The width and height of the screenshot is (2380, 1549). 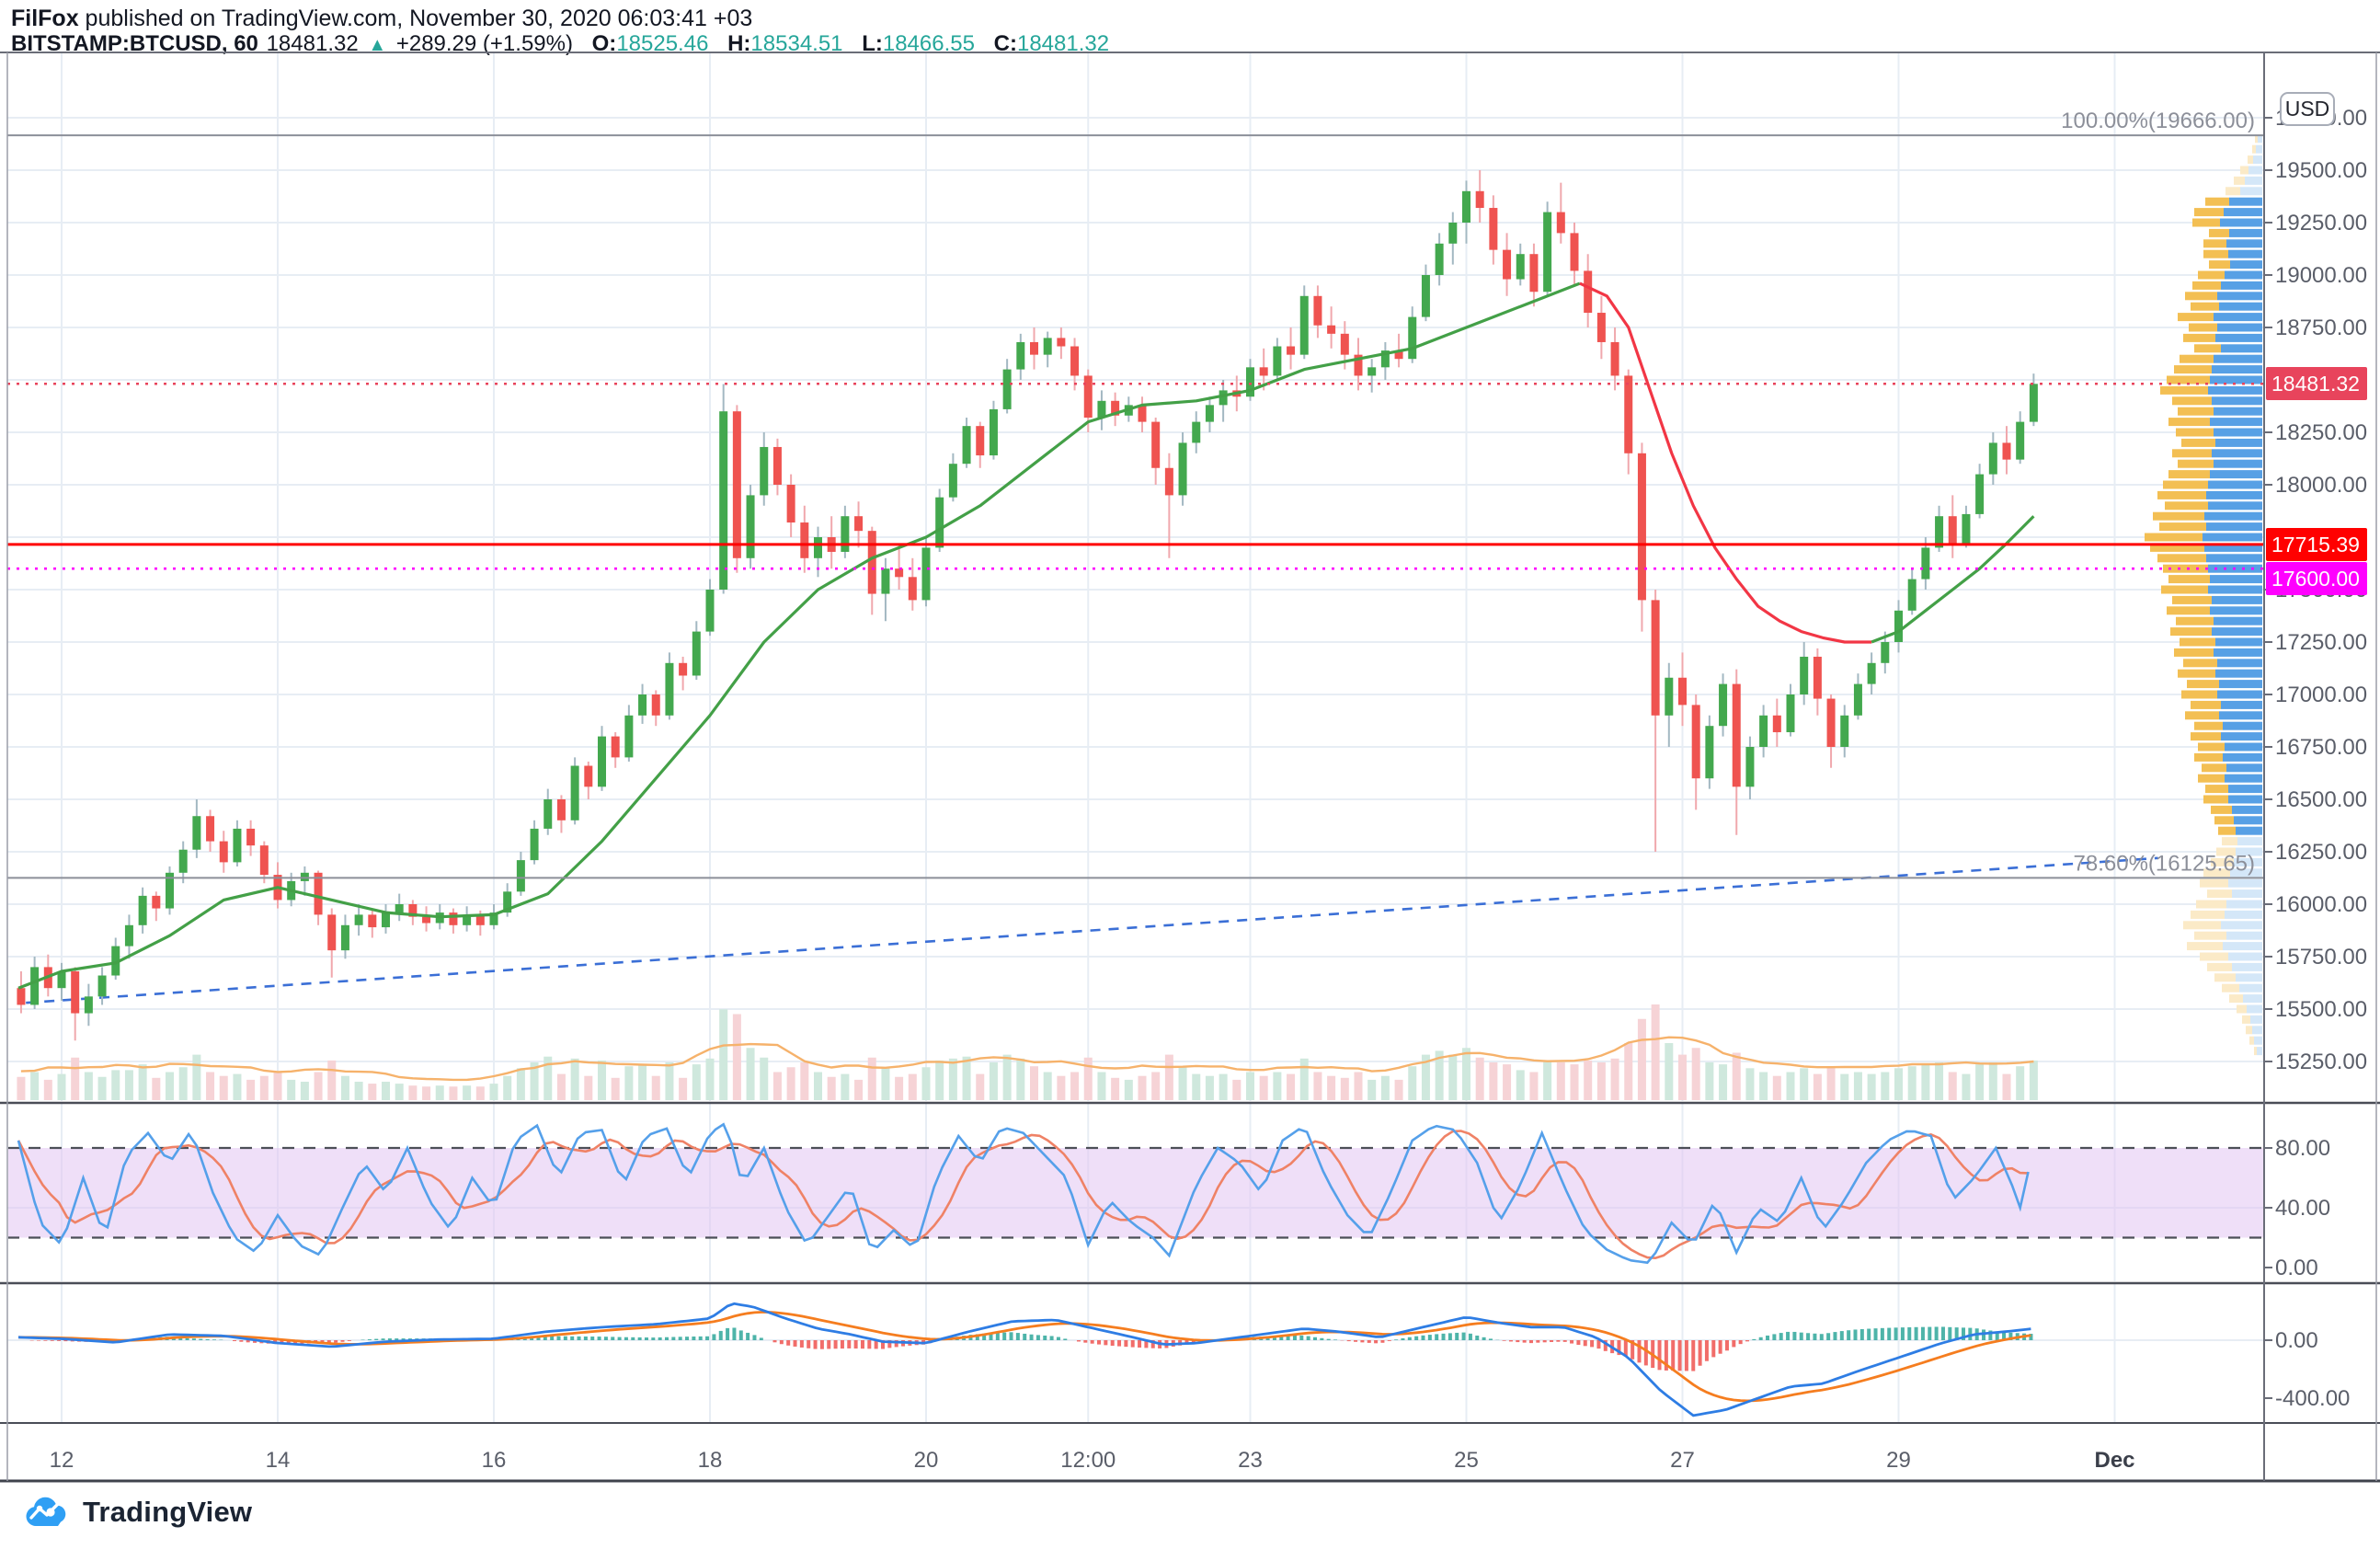 I want to click on stochastic-pane, so click(x=1135, y=1193).